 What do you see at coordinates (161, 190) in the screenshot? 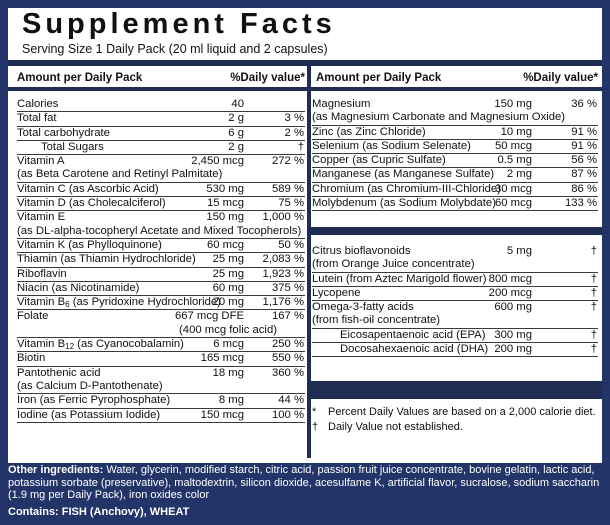
I see `nutrient-row: Vitamin C (as Ascorbic Acid) 530 mg 589 %` at bounding box center [161, 190].